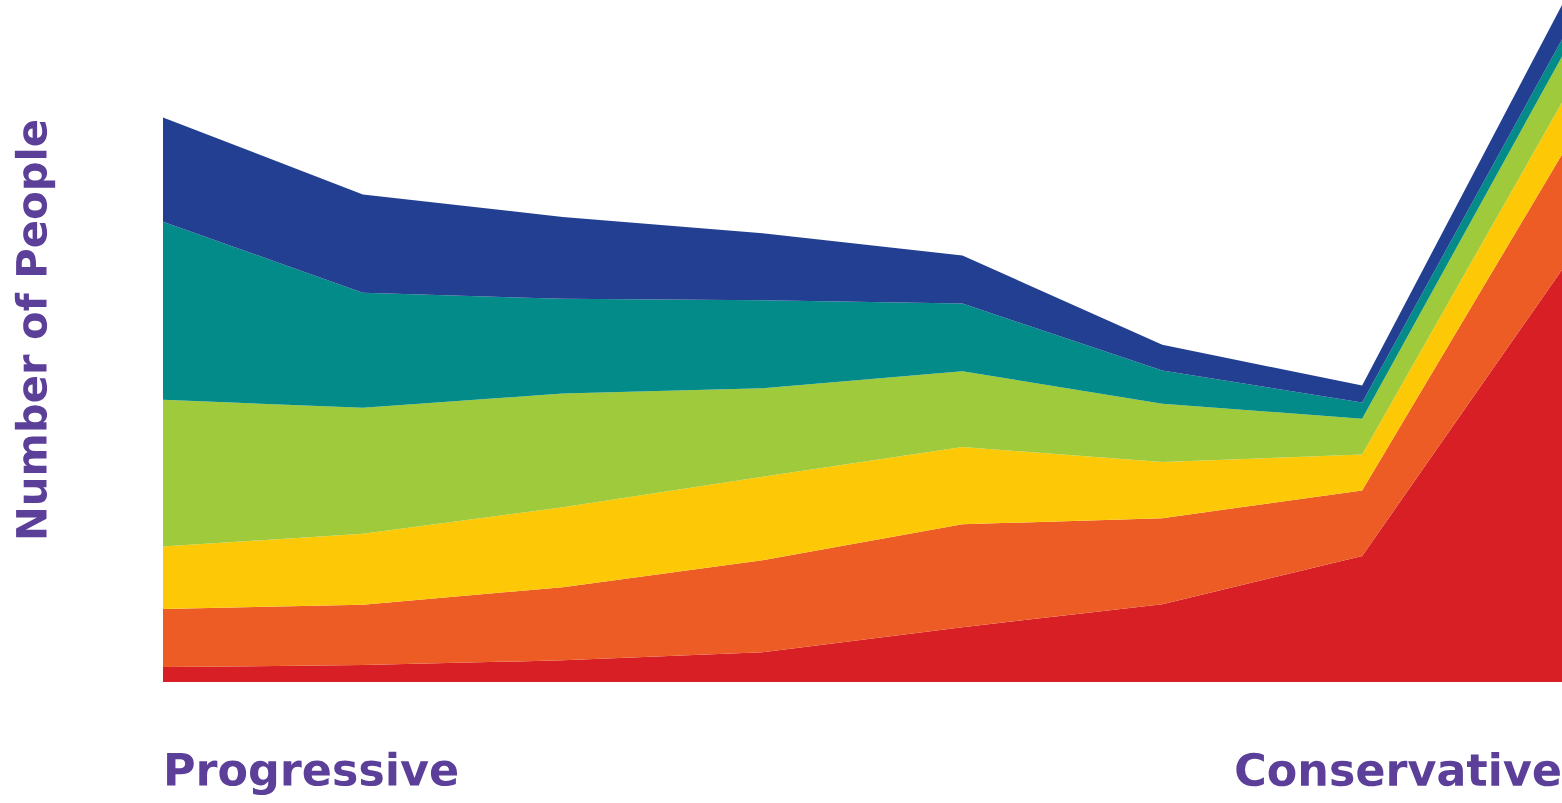  I want to click on y-axis-title: Number of People, so click(35, 329).